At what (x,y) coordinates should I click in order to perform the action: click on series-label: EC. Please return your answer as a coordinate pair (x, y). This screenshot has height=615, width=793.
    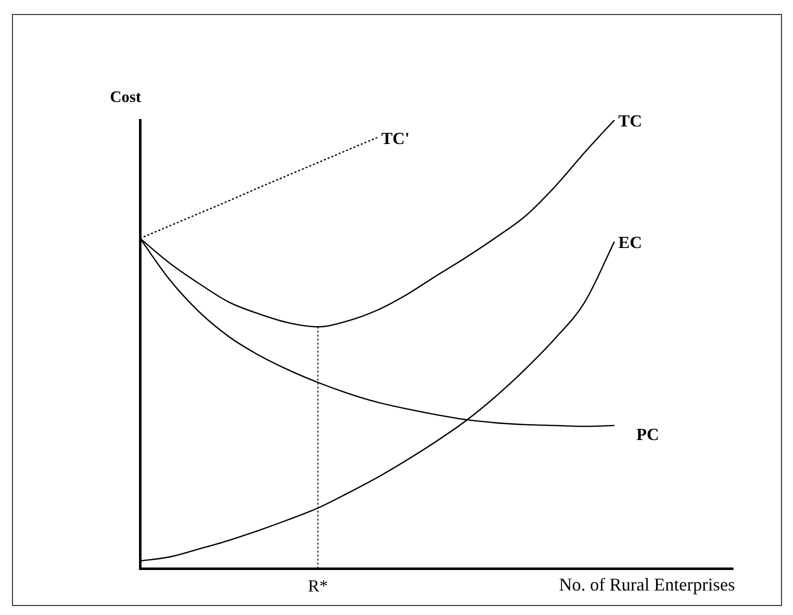
    Looking at the image, I should click on (630, 242).